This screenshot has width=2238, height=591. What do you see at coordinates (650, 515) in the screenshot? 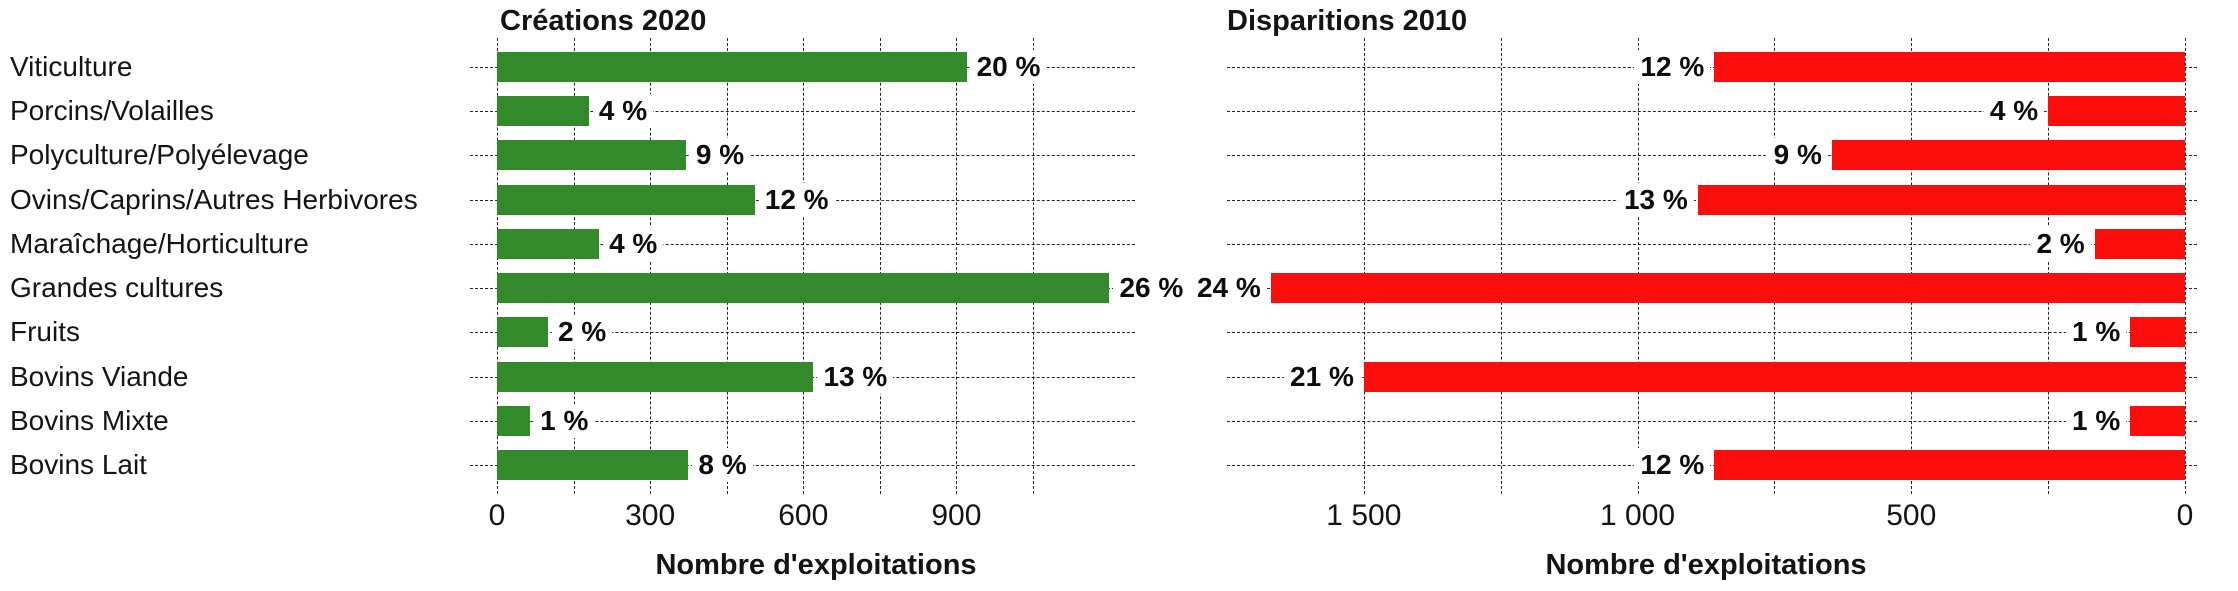
I see `x-tick-label: 300` at bounding box center [650, 515].